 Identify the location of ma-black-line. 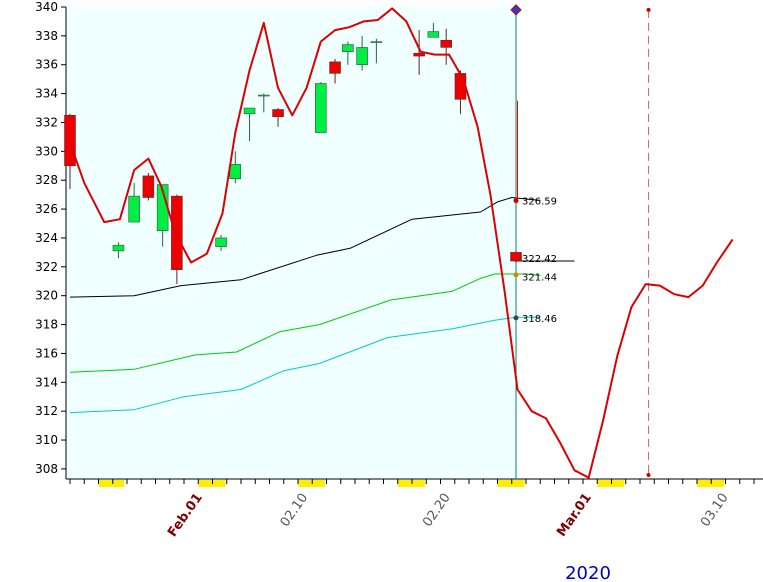
(305, 247).